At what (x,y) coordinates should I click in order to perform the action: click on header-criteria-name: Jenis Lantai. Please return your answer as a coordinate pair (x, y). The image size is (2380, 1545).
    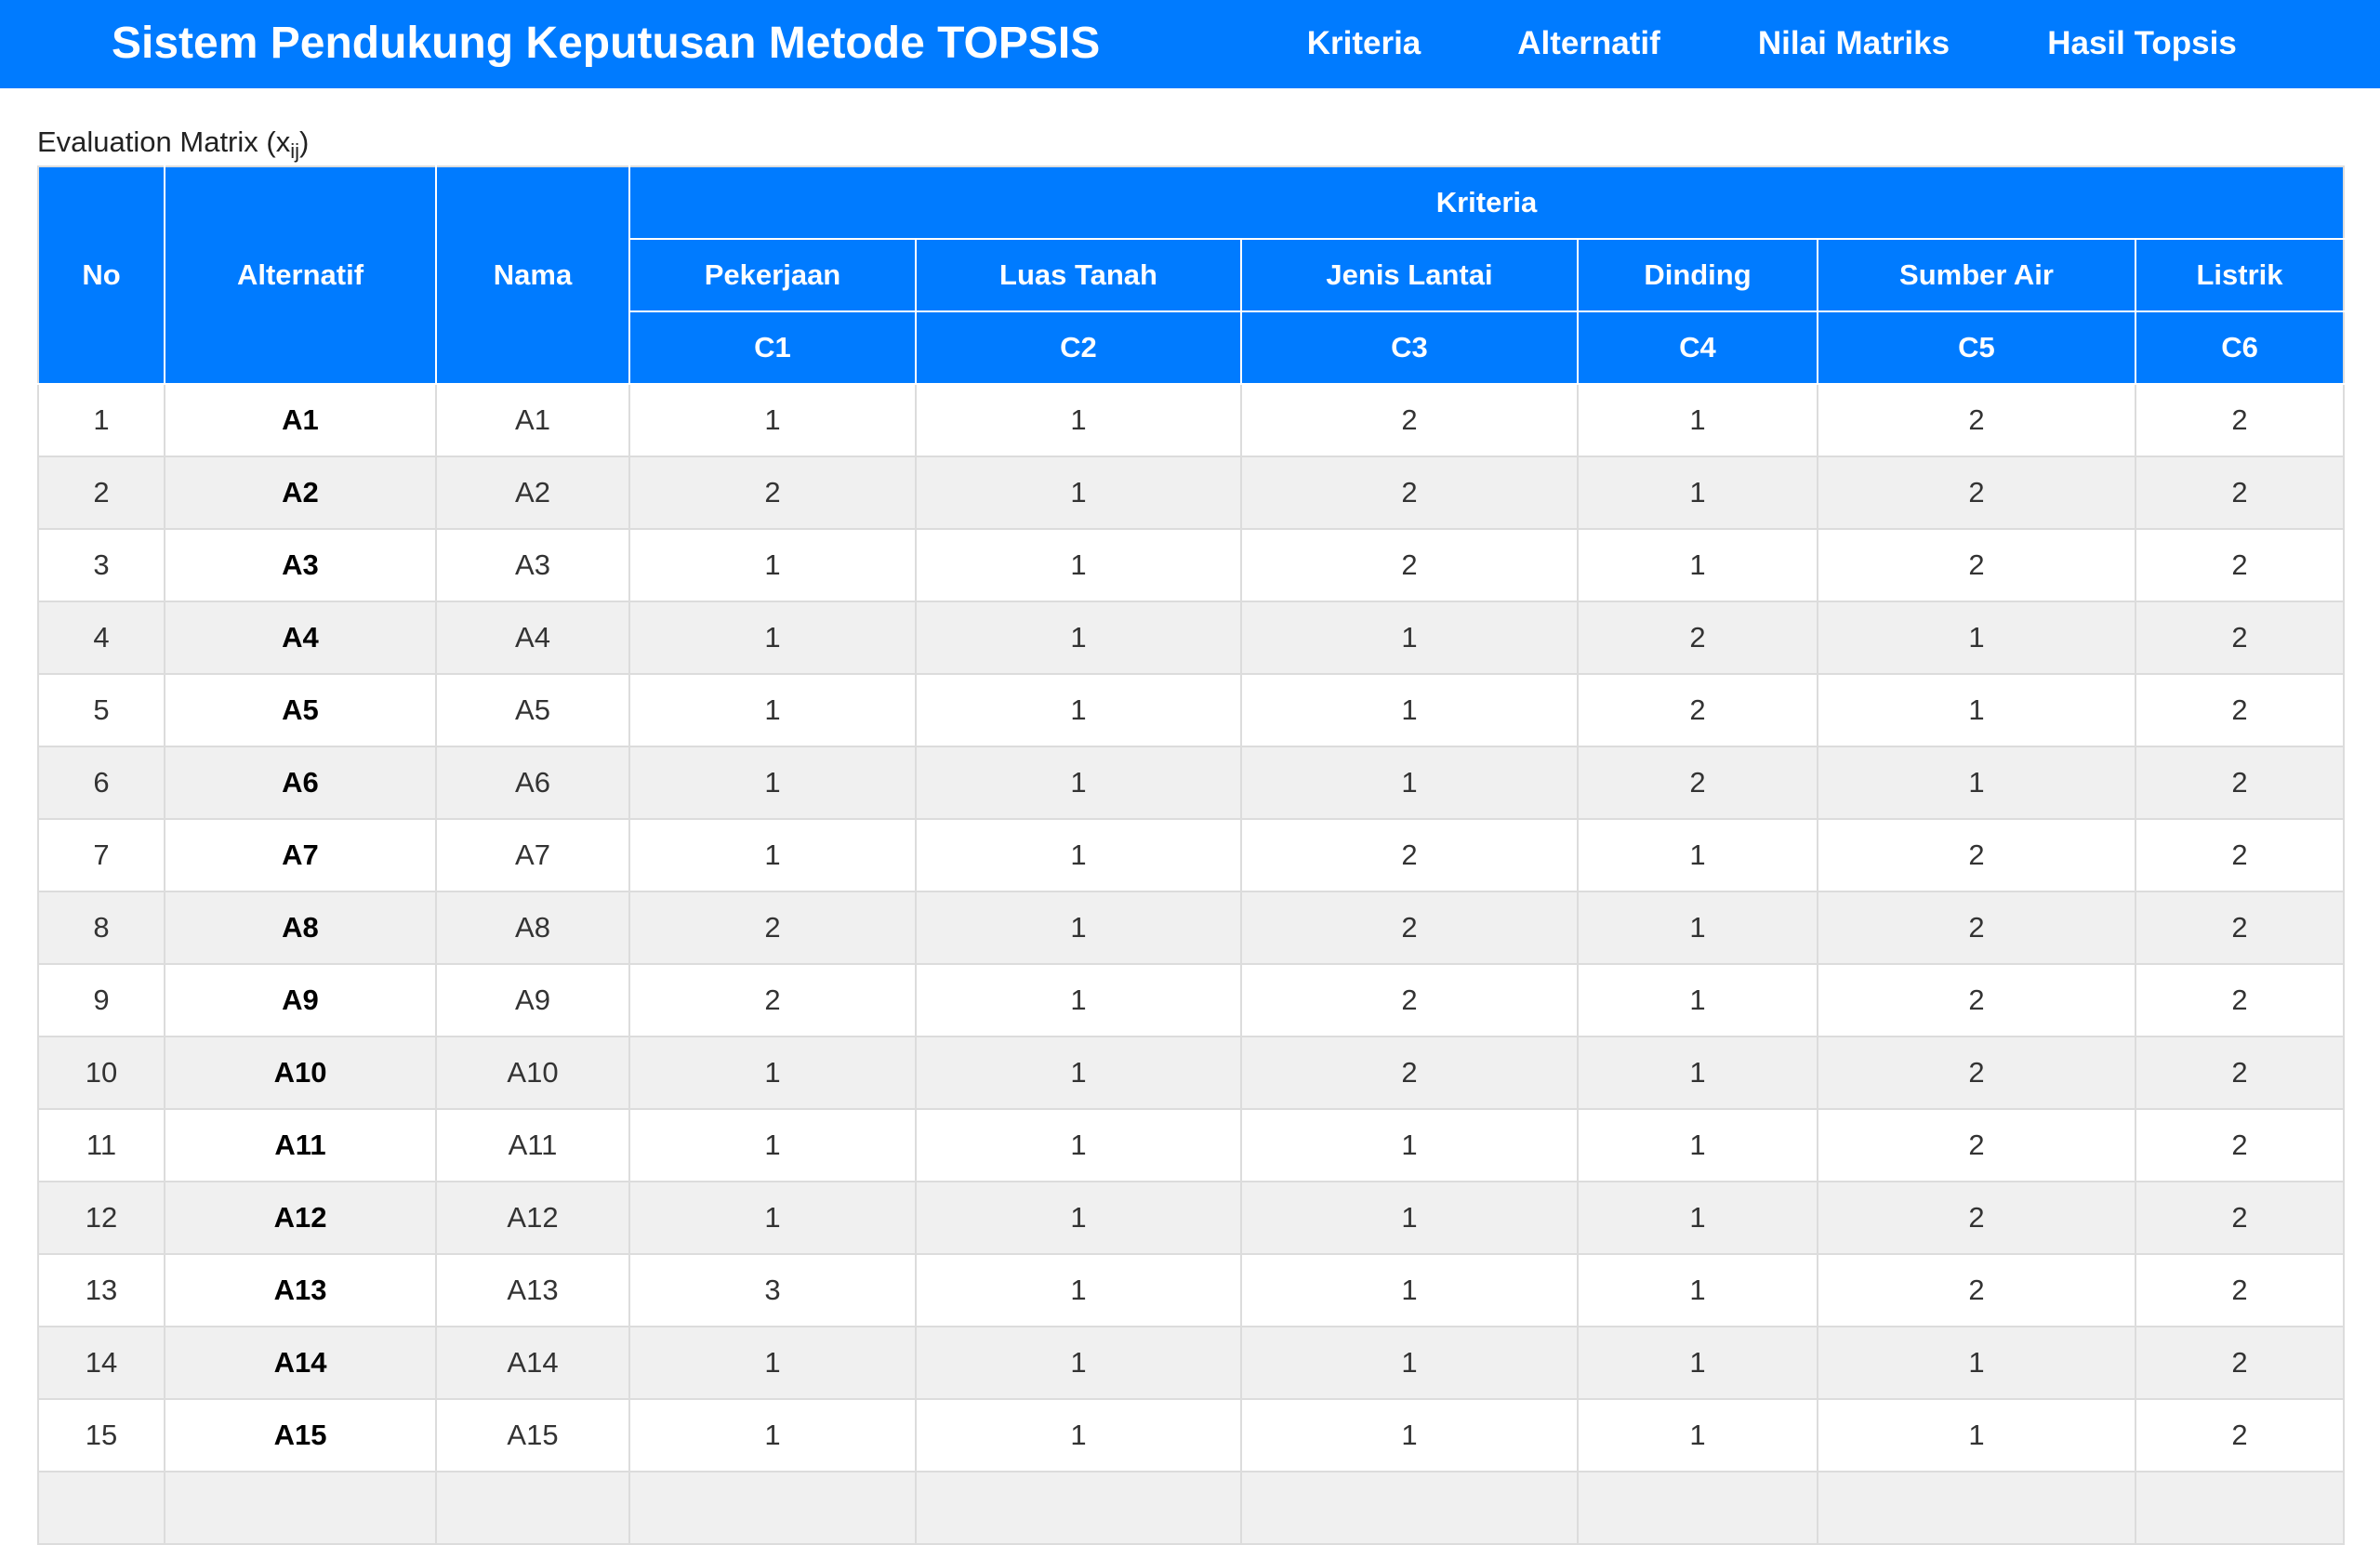
    Looking at the image, I should click on (1409, 275).